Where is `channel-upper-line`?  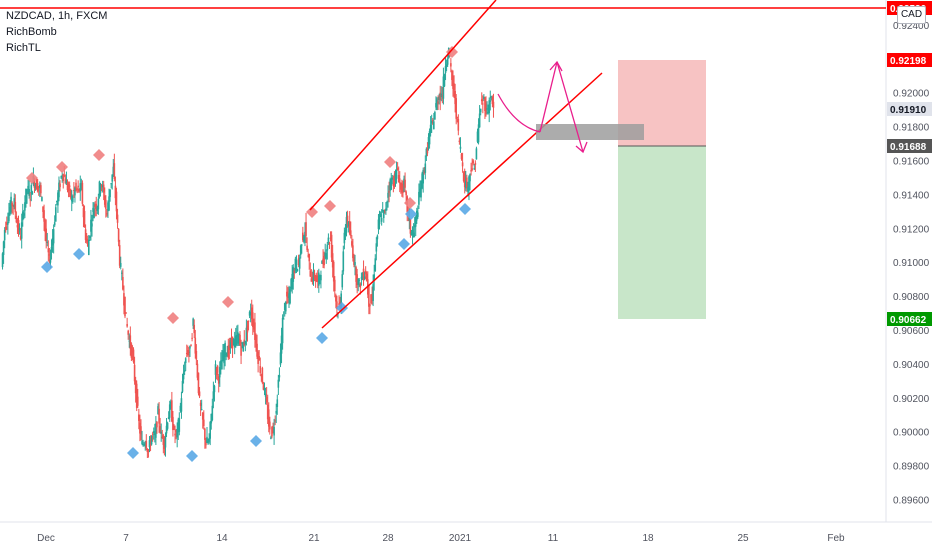 channel-upper-line is located at coordinates (403, 105).